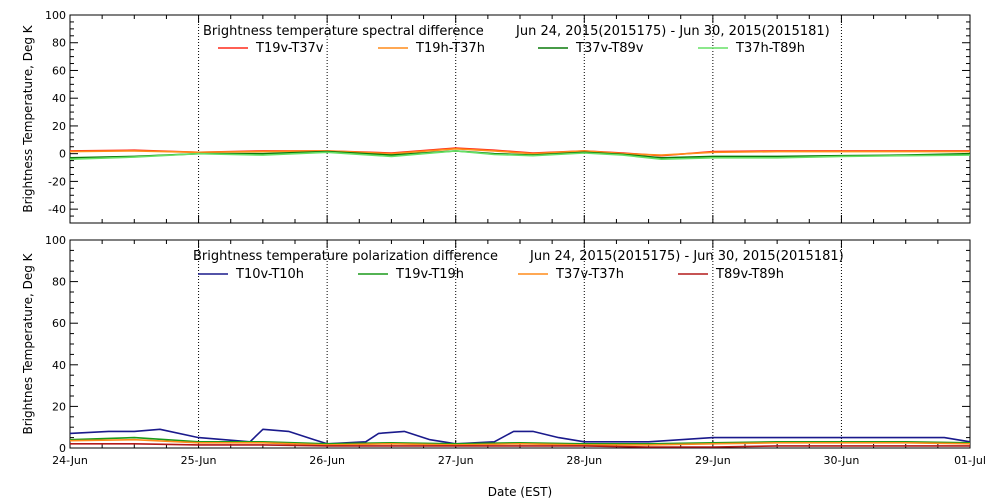 The width and height of the screenshot is (1000, 500). I want to click on legend-label: T89v-T89h, so click(749, 274).